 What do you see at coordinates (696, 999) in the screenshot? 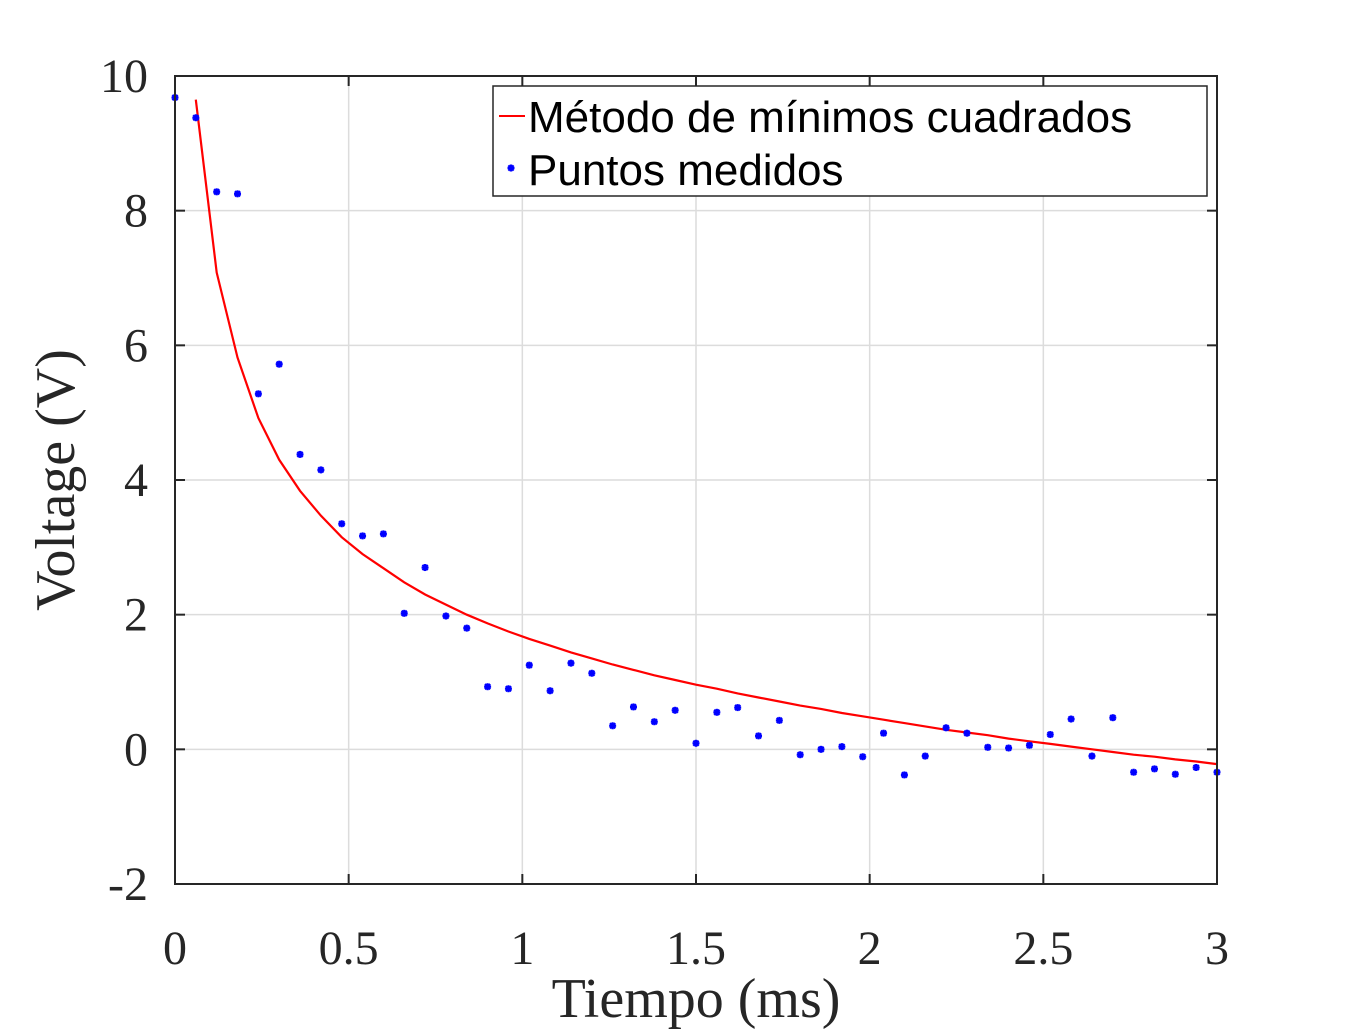
I see `x-axis-title: Tiempo (ms)` at bounding box center [696, 999].